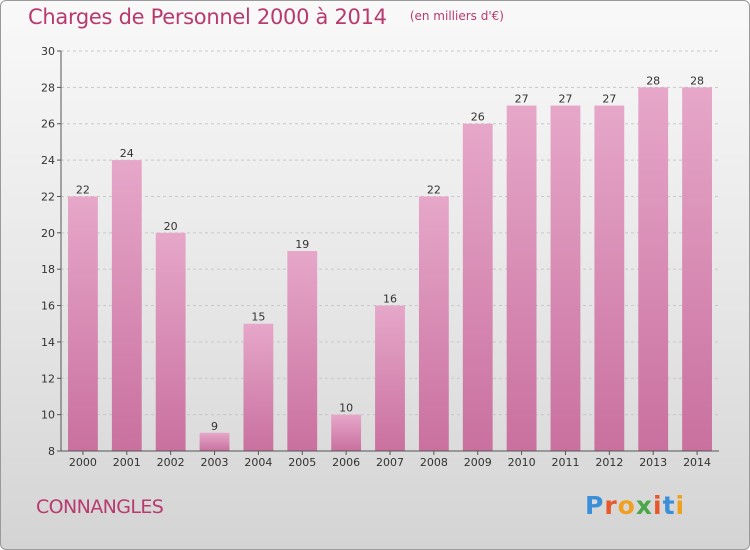 The image size is (750, 550). I want to click on y-tick-label: 30, so click(48, 51).